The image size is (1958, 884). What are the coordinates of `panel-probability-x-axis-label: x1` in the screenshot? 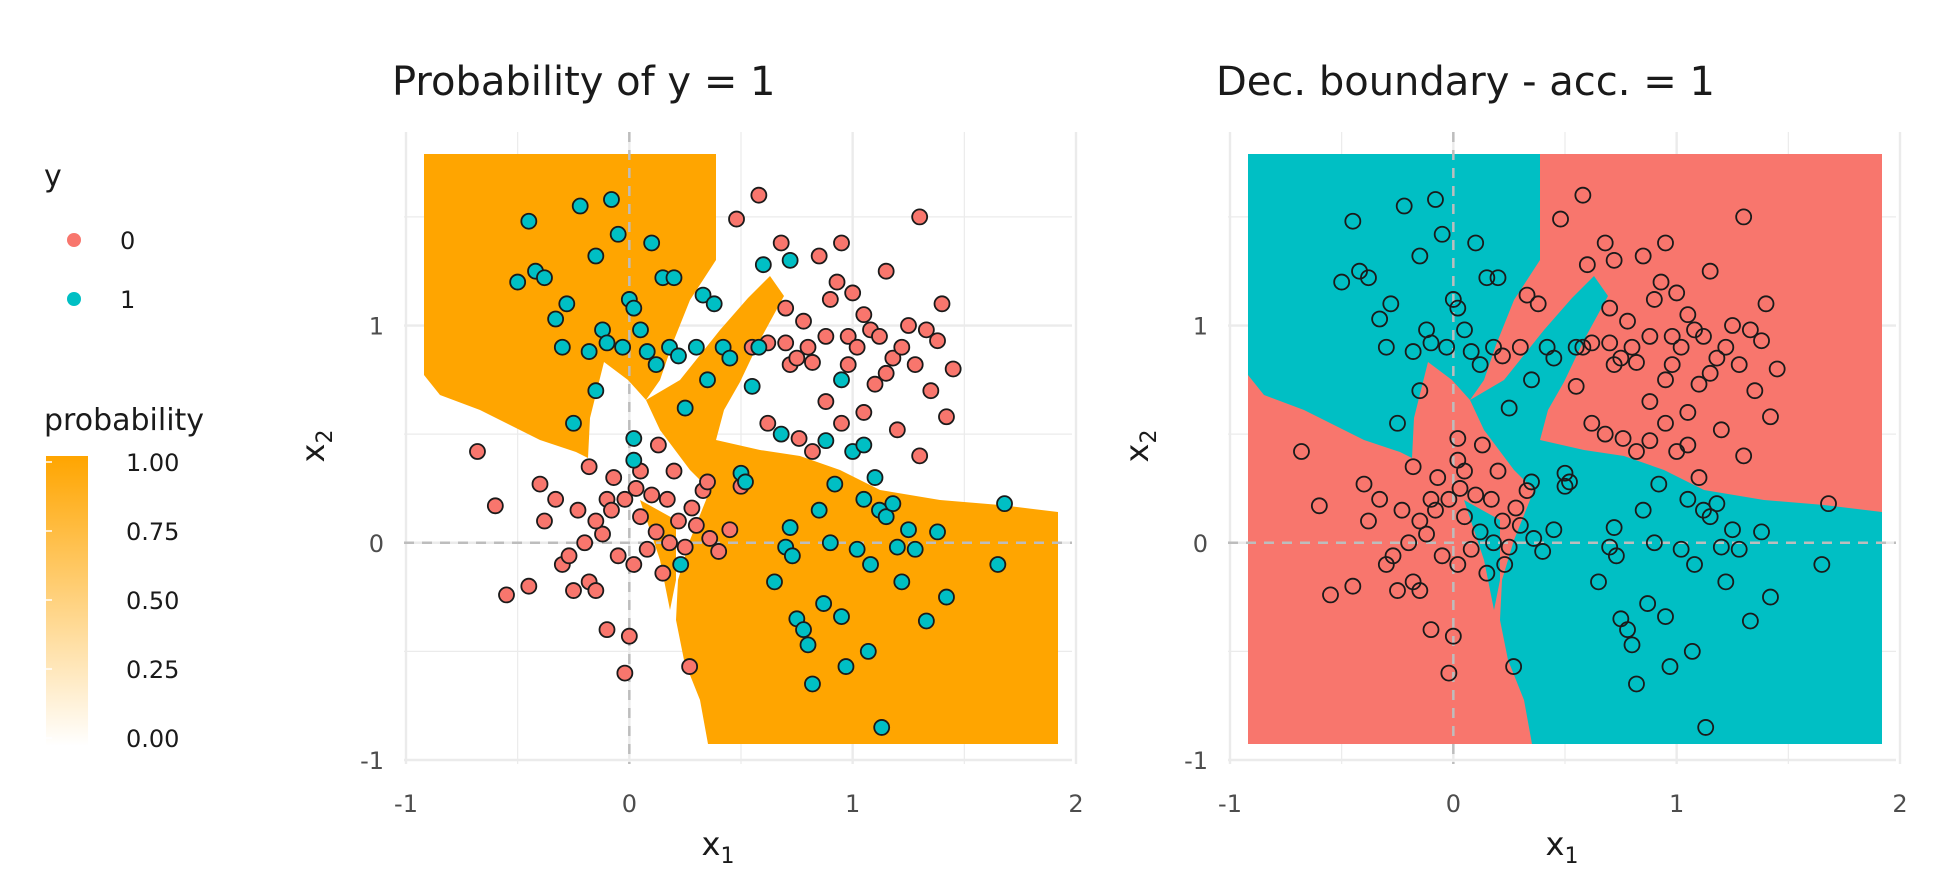 It's located at (718, 847).